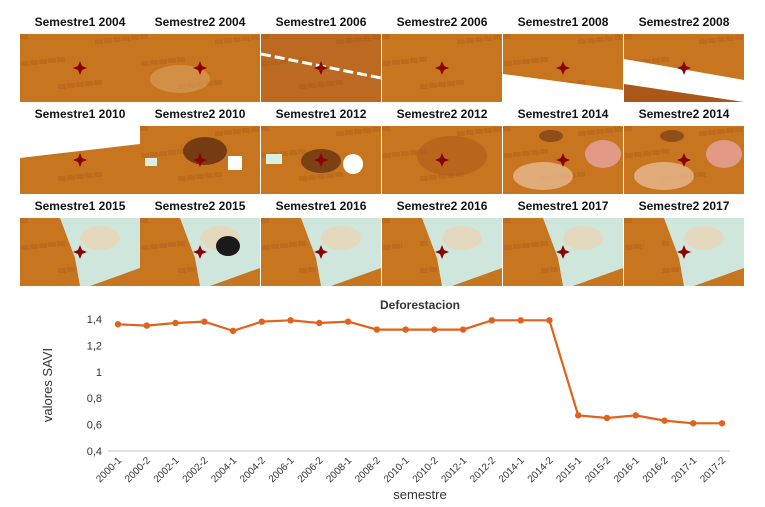  Describe the element at coordinates (397, 470) in the screenshot. I see `x-tick-label: 2010-1` at that location.